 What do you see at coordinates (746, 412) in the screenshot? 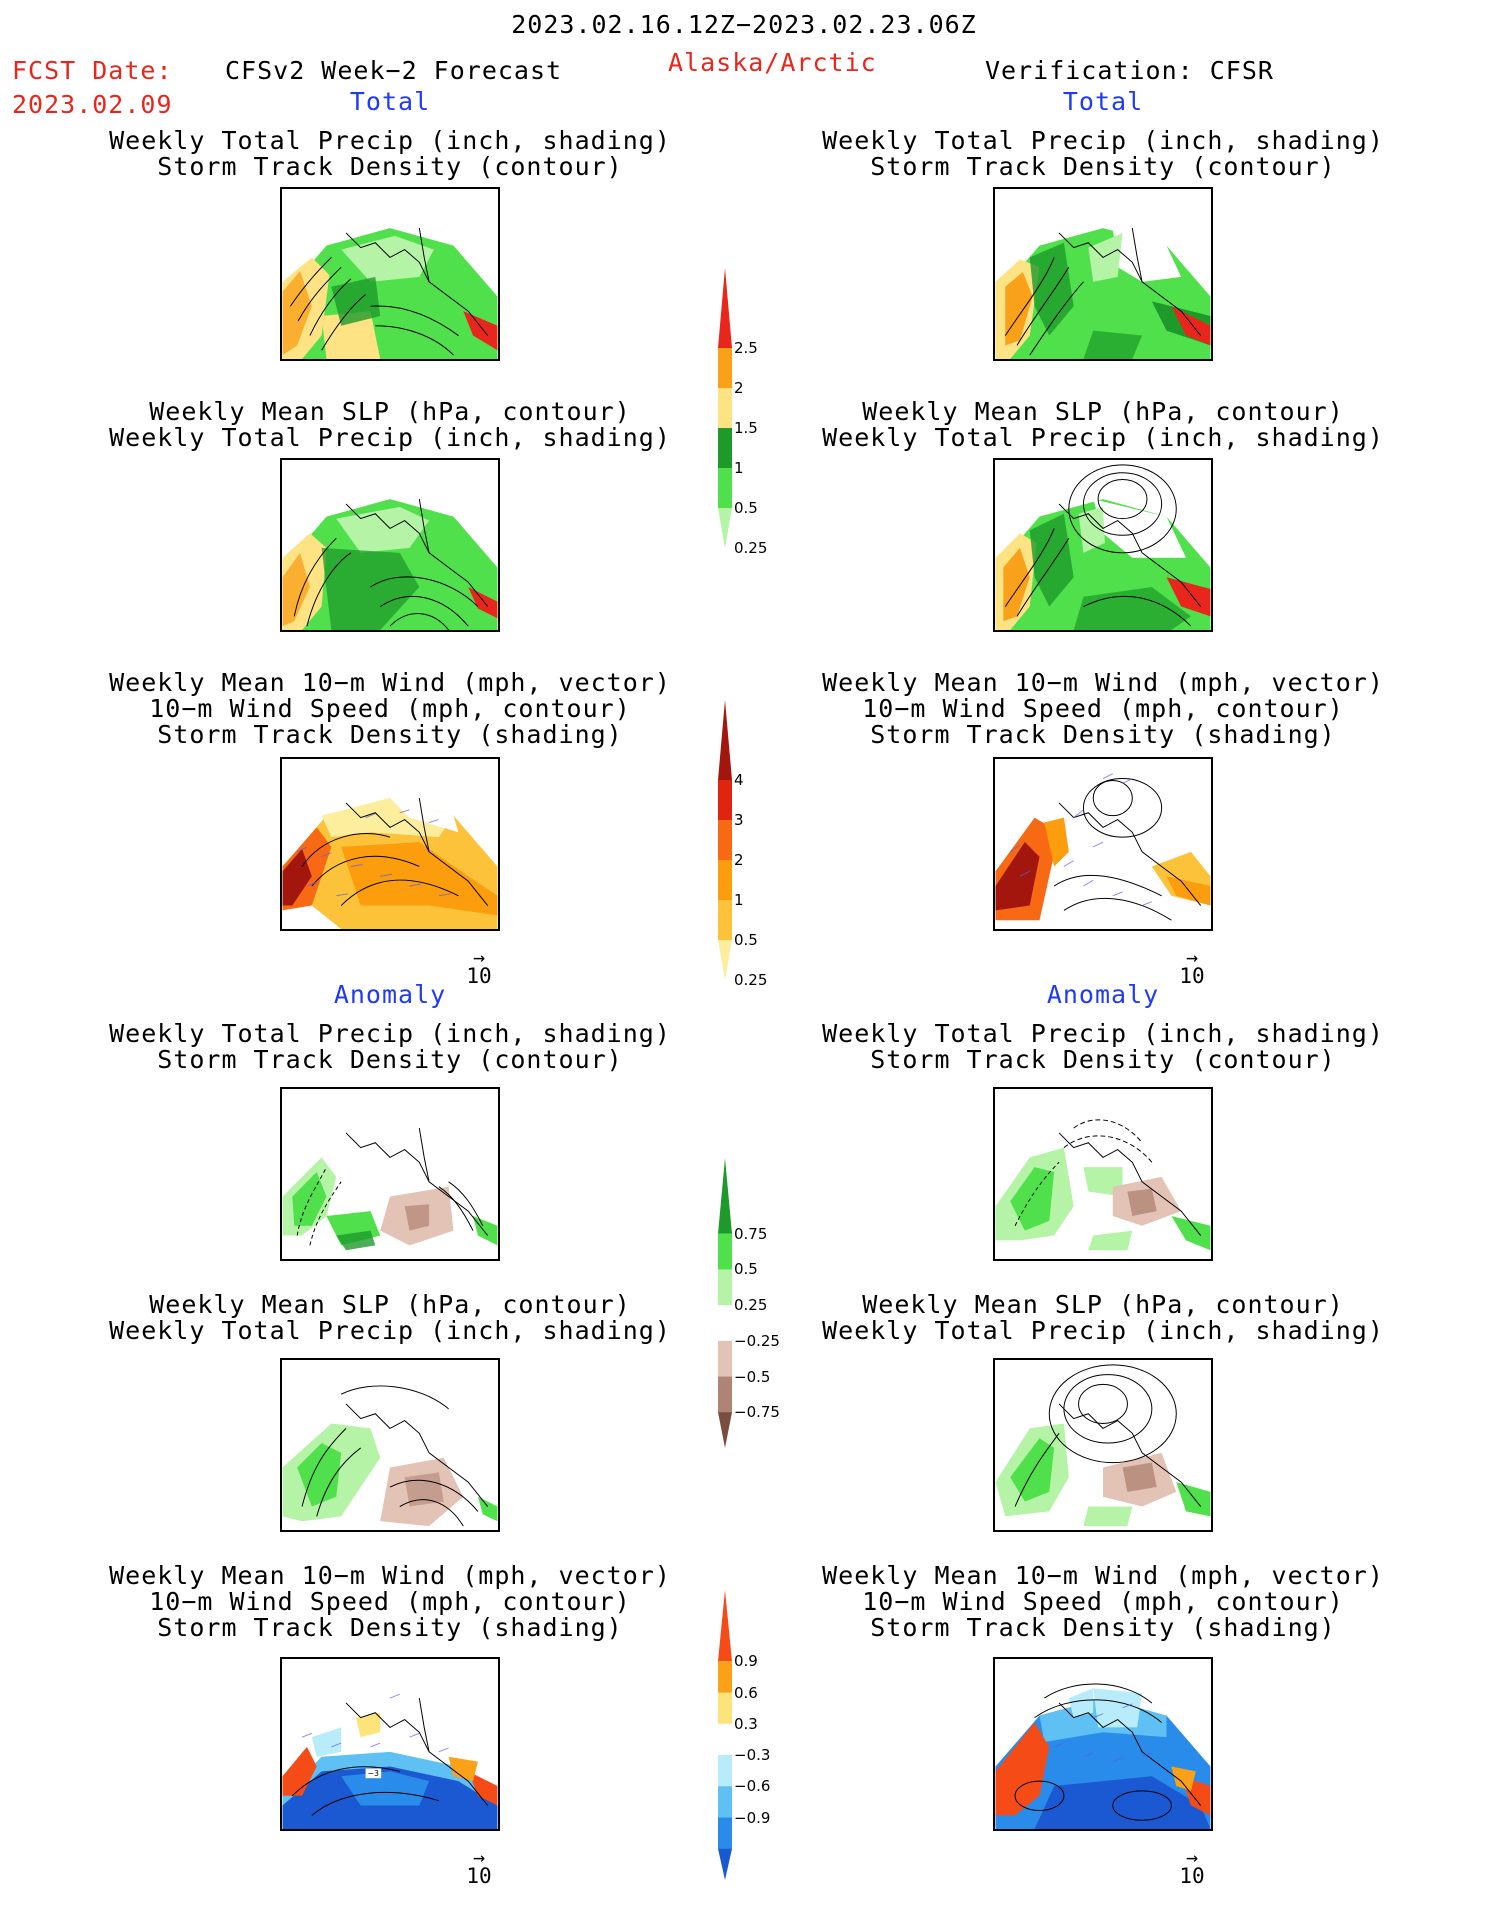
I see `colorbar-precip-total: 2.5 2 1.5 1 0.5 0.25` at bounding box center [746, 412].